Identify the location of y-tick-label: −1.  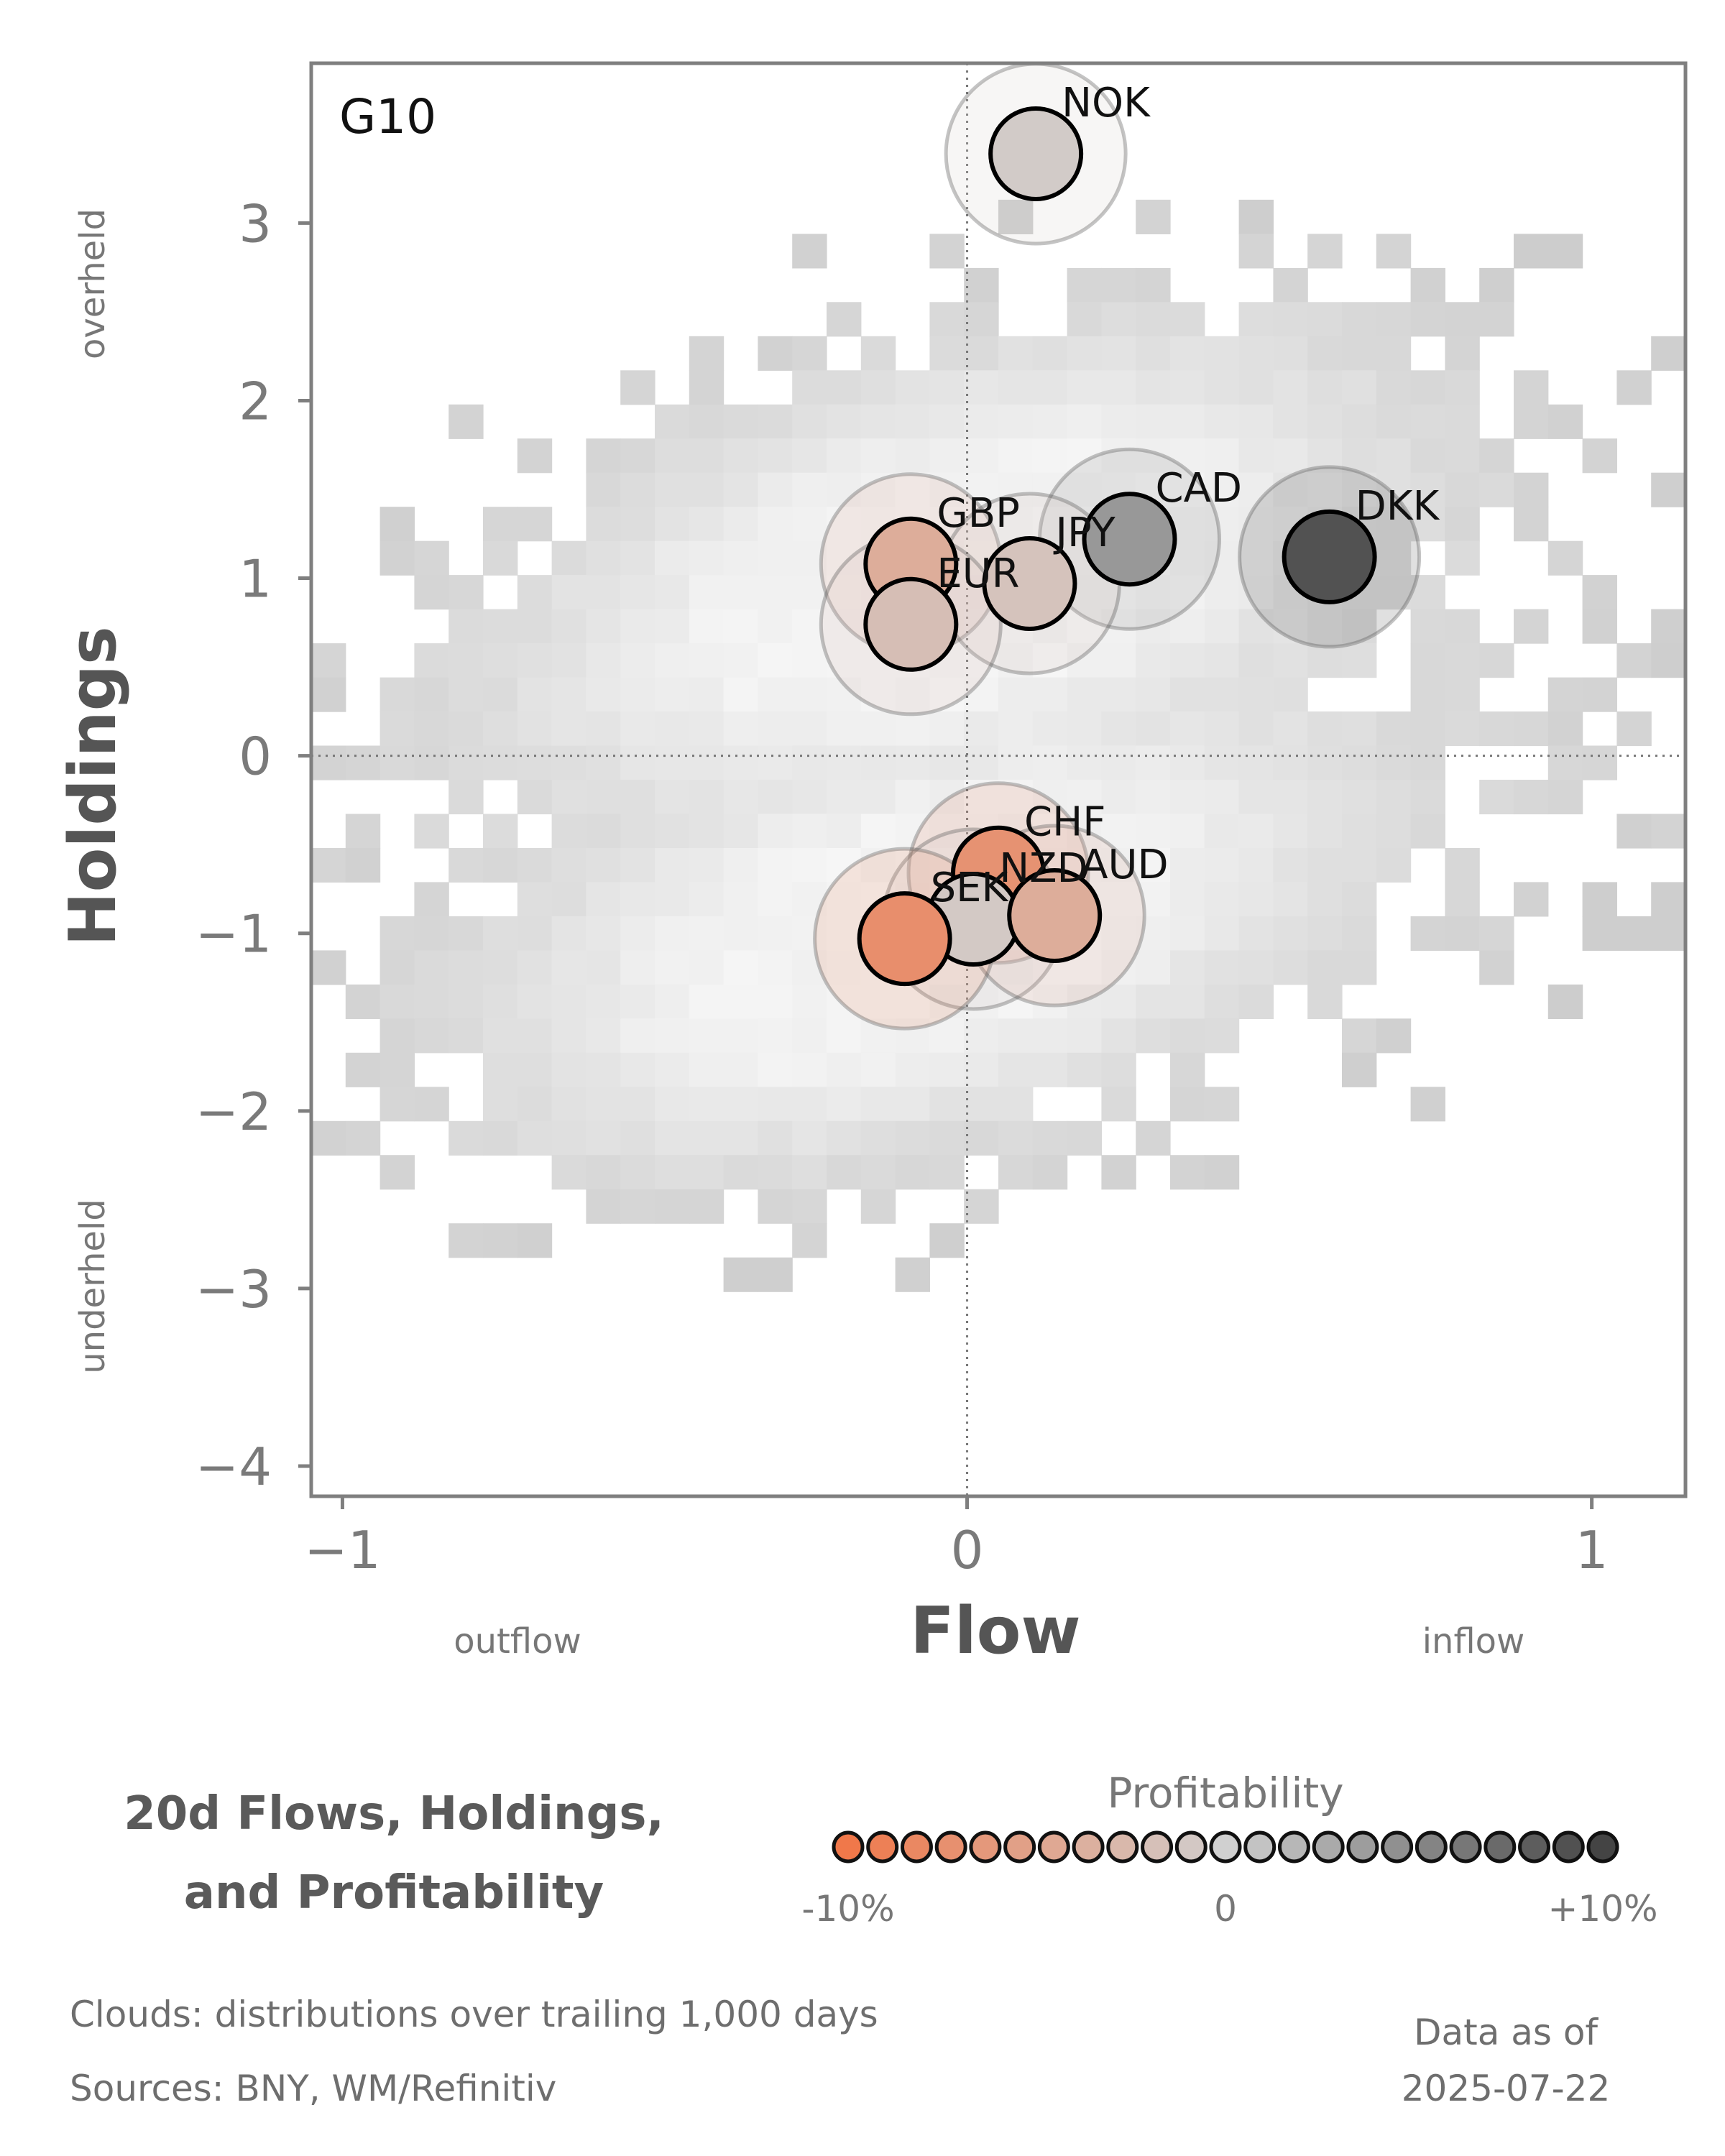
(234, 934).